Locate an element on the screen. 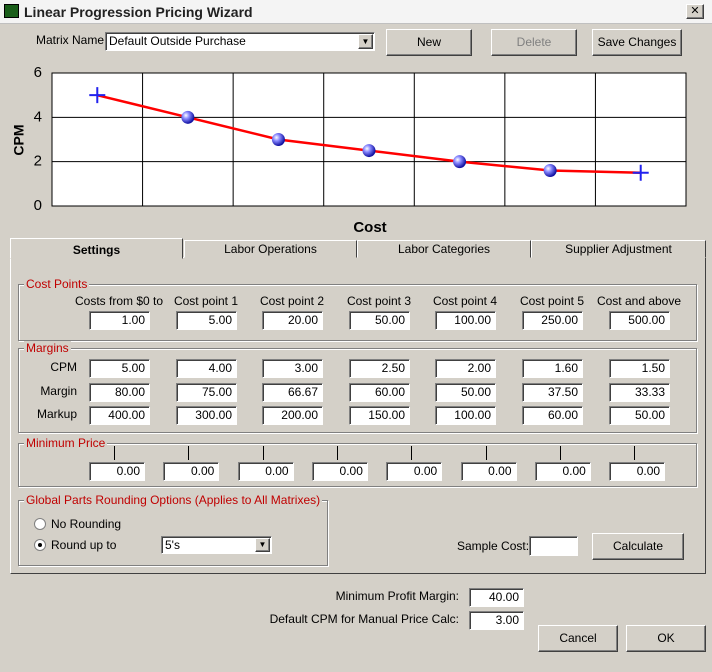  y-axis-label: CPM is located at coordinates (19, 139).